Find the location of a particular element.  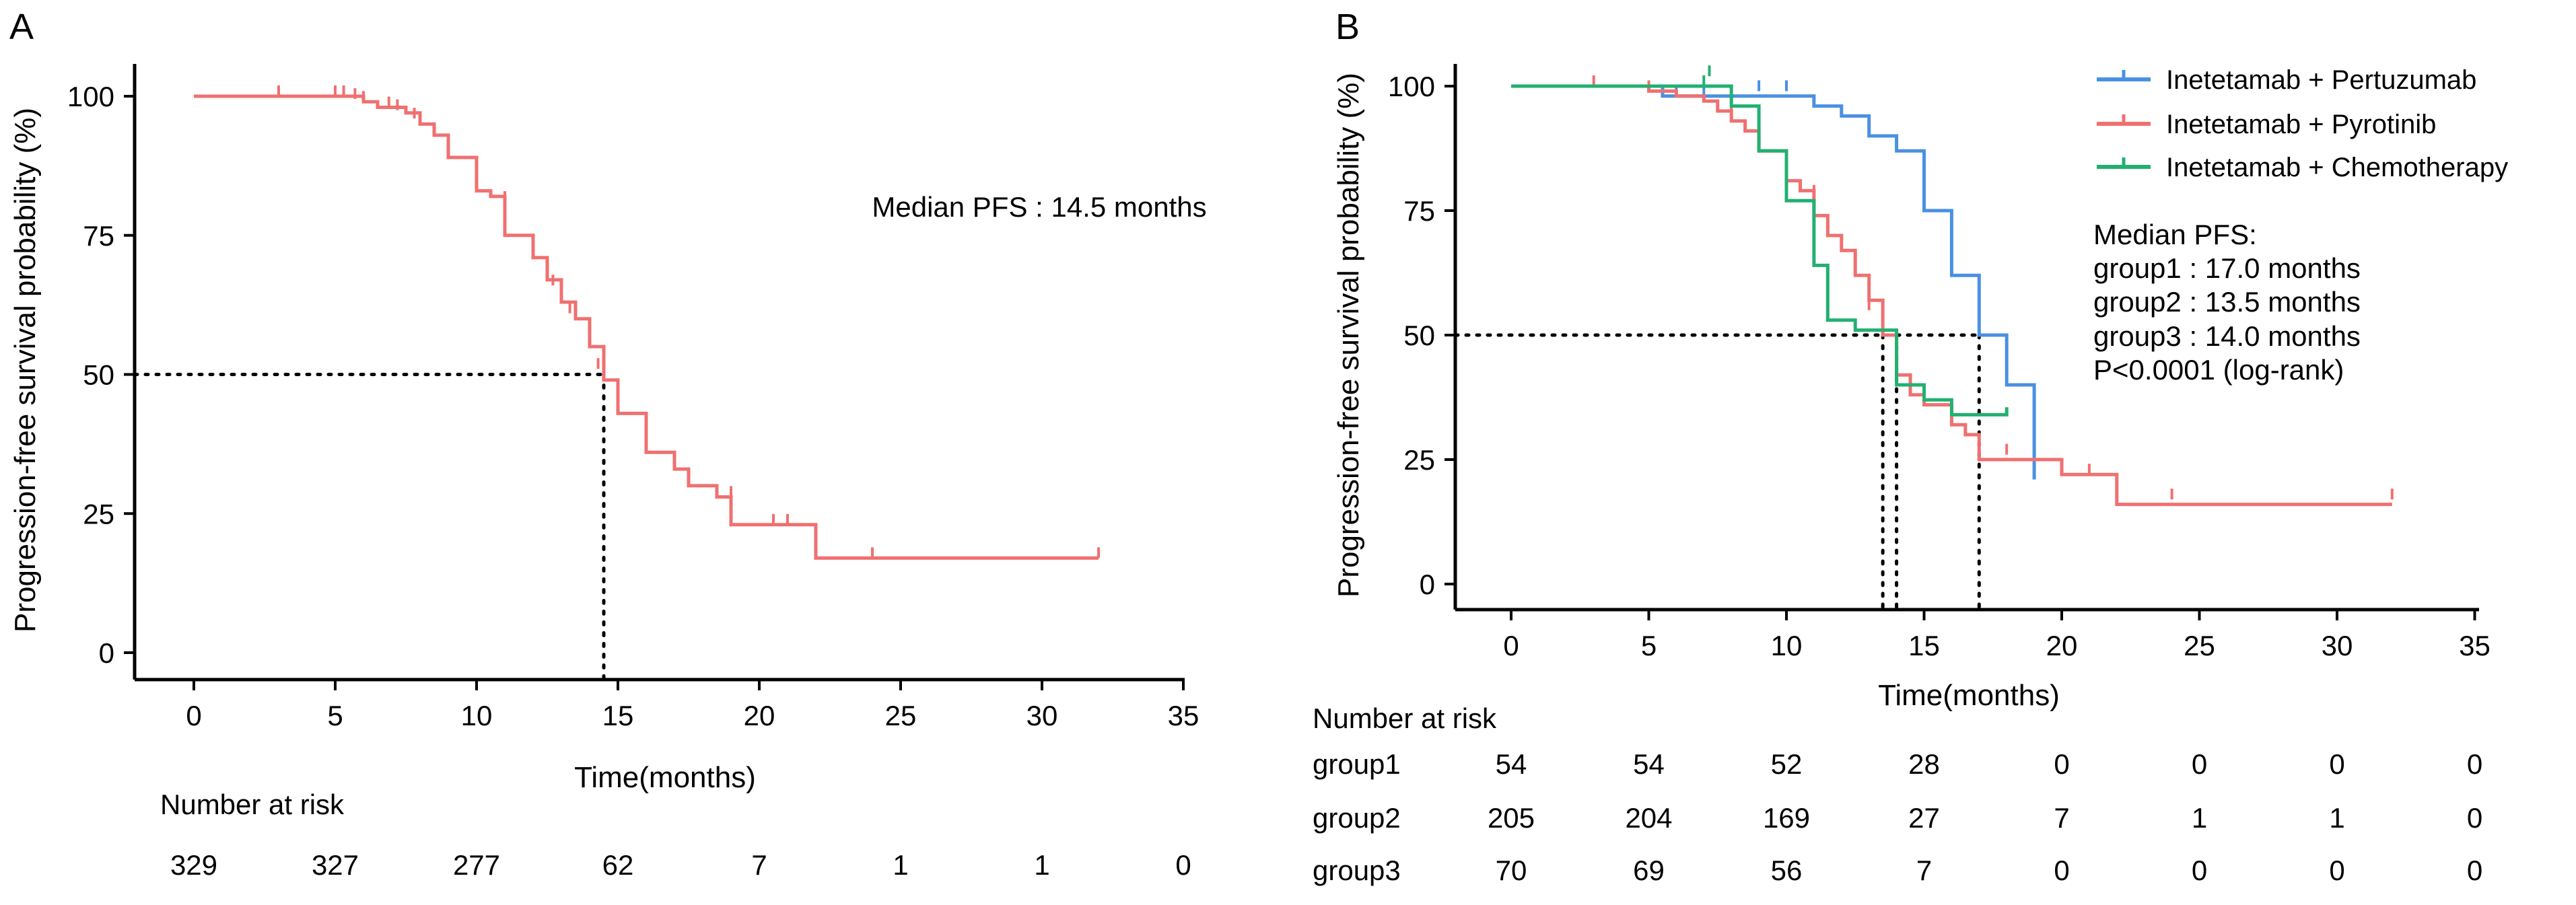

risk-count: 327 is located at coordinates (335, 865).